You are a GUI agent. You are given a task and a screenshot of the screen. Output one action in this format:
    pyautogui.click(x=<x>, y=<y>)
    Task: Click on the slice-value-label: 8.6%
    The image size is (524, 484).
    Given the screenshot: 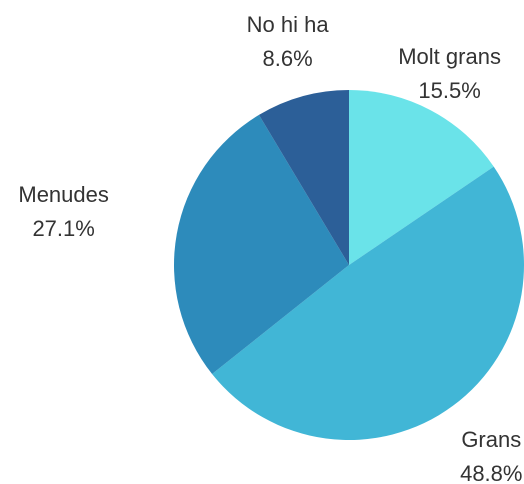 What is the action you would take?
    pyautogui.click(x=288, y=58)
    